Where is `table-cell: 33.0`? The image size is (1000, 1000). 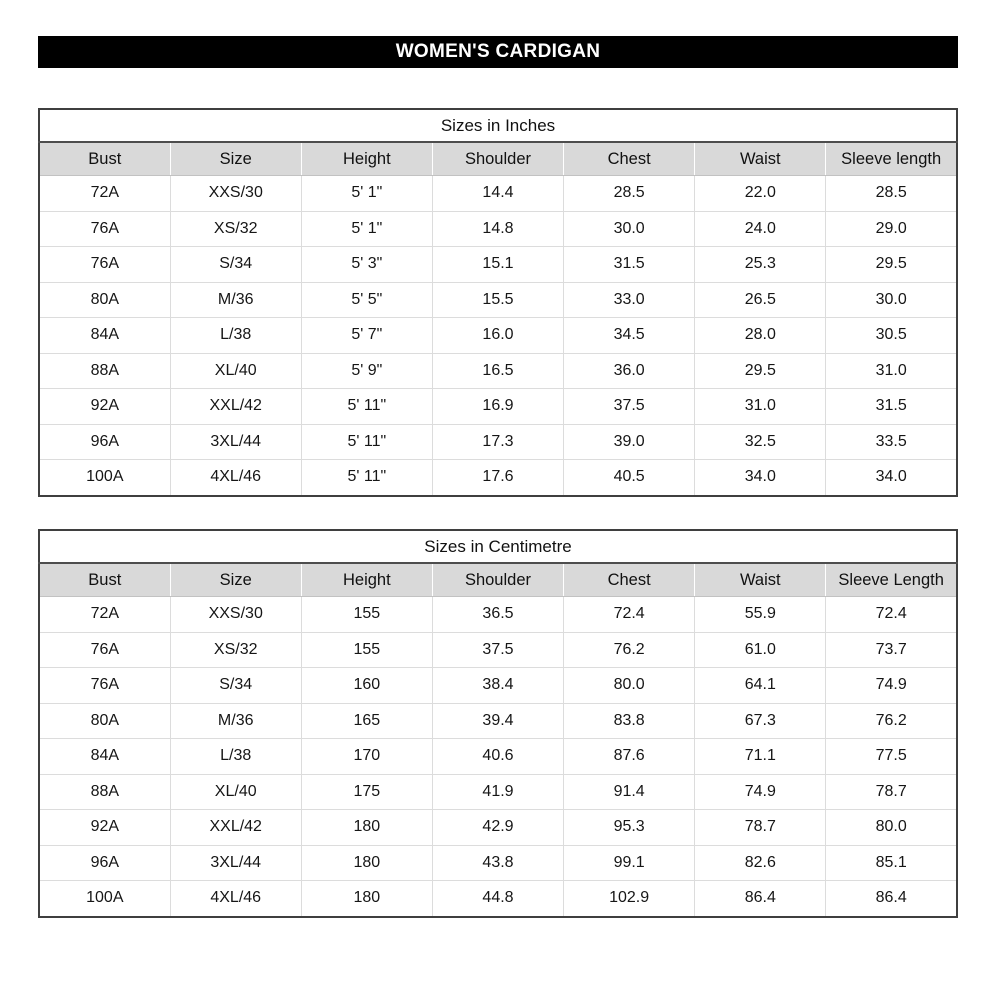 table-cell: 33.0 is located at coordinates (629, 299).